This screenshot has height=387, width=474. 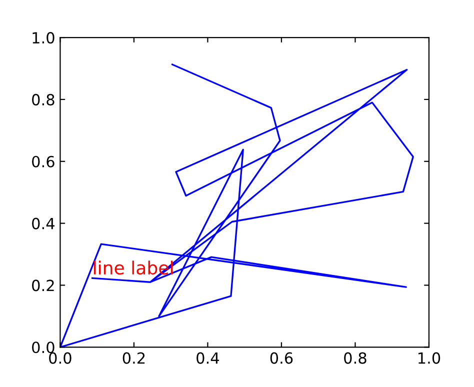 I want to click on y-tick-label: 0.4, so click(x=43, y=224).